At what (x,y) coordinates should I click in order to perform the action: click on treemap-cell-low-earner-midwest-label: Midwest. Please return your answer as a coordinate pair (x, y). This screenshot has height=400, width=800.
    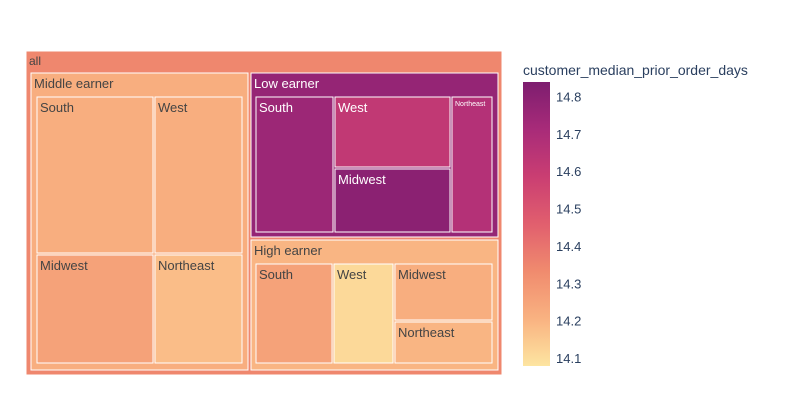
    Looking at the image, I should click on (362, 179).